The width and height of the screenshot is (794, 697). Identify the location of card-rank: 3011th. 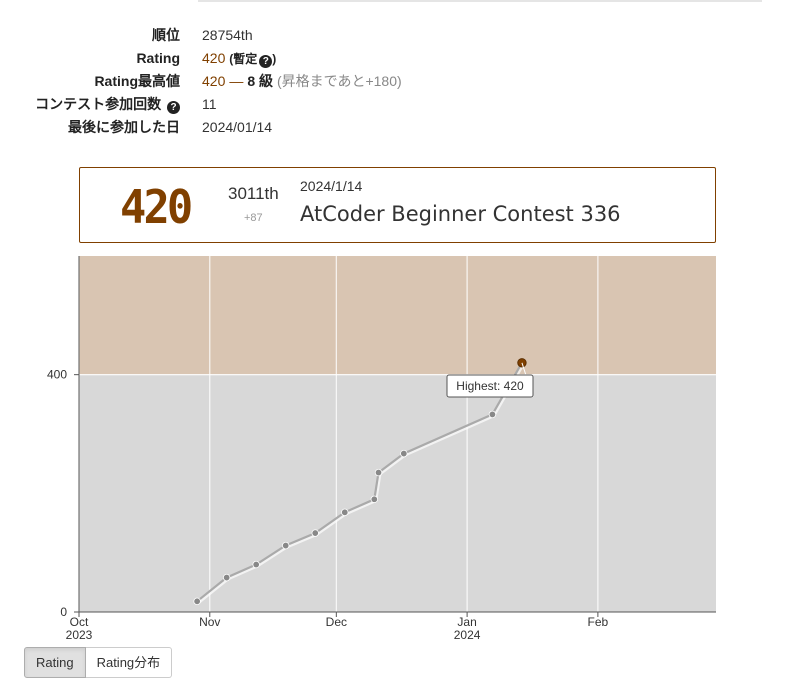
(253, 193).